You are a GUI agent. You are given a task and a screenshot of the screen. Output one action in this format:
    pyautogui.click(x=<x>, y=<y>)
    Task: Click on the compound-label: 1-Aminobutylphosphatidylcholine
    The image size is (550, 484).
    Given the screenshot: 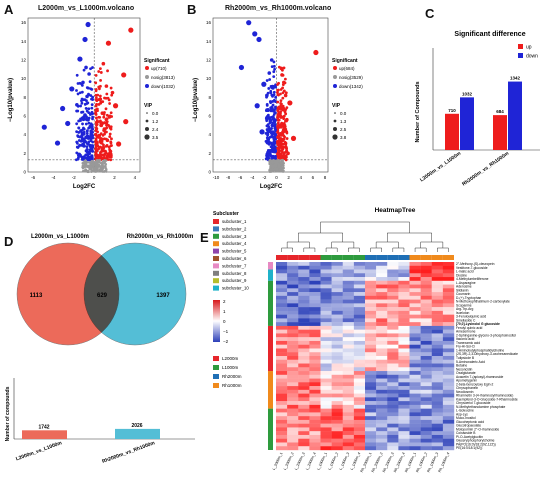 What is the action you would take?
    pyautogui.click(x=480, y=350)
    